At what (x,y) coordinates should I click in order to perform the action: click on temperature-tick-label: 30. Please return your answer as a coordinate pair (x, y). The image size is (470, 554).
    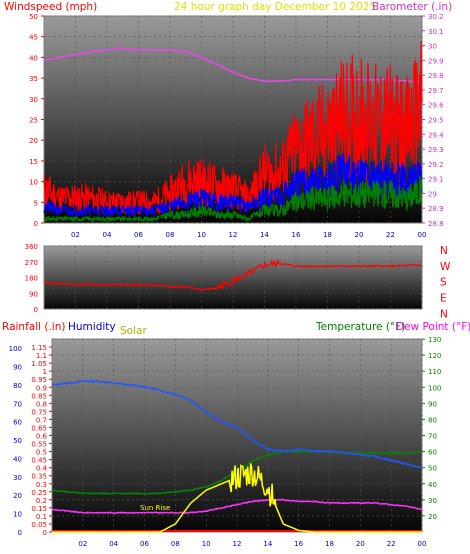
    Looking at the image, I should click on (432, 501).